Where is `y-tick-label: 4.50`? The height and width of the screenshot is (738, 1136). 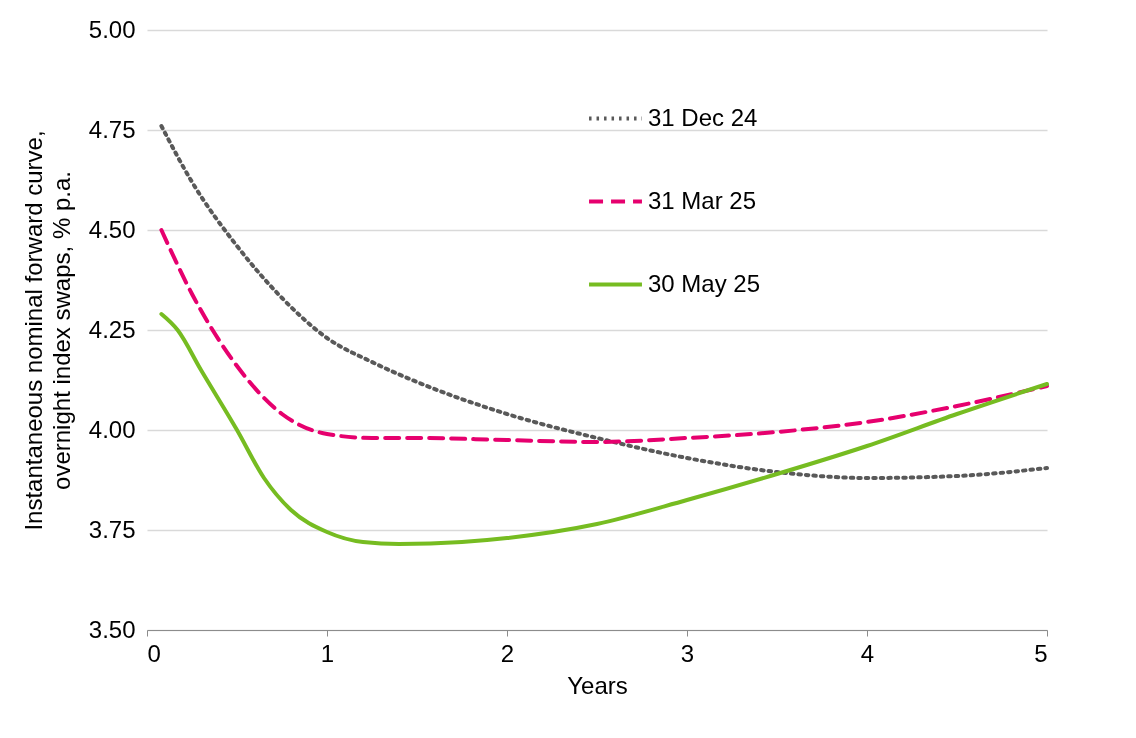
y-tick-label: 4.50 is located at coordinates (112, 229).